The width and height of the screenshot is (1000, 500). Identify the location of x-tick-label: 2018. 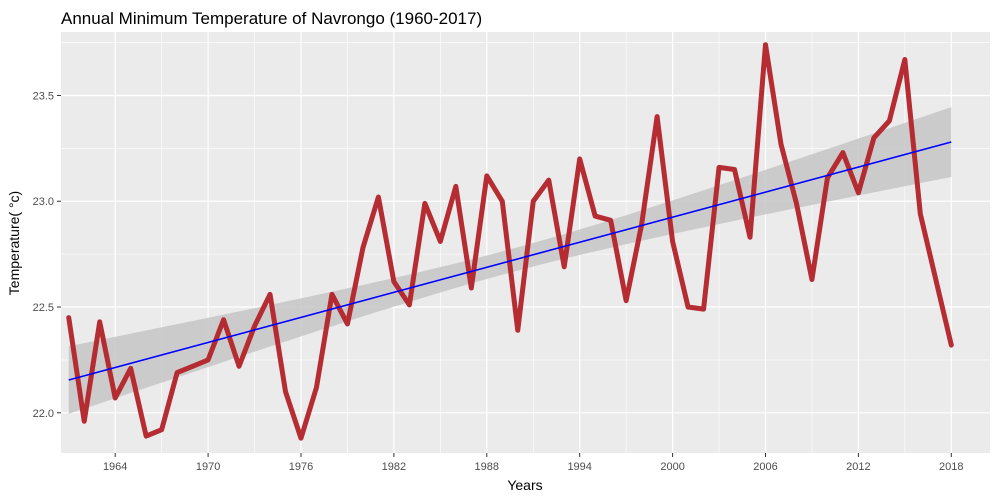
(951, 467).